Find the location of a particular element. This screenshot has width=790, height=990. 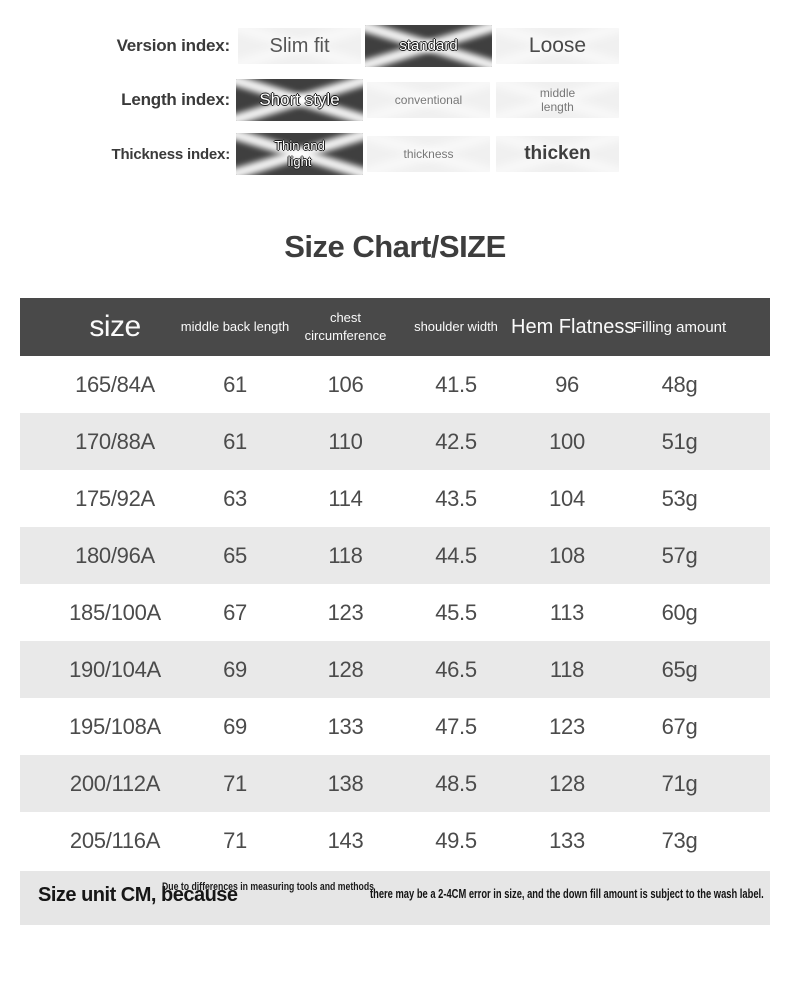

value-cell: 65g is located at coordinates (679, 669).